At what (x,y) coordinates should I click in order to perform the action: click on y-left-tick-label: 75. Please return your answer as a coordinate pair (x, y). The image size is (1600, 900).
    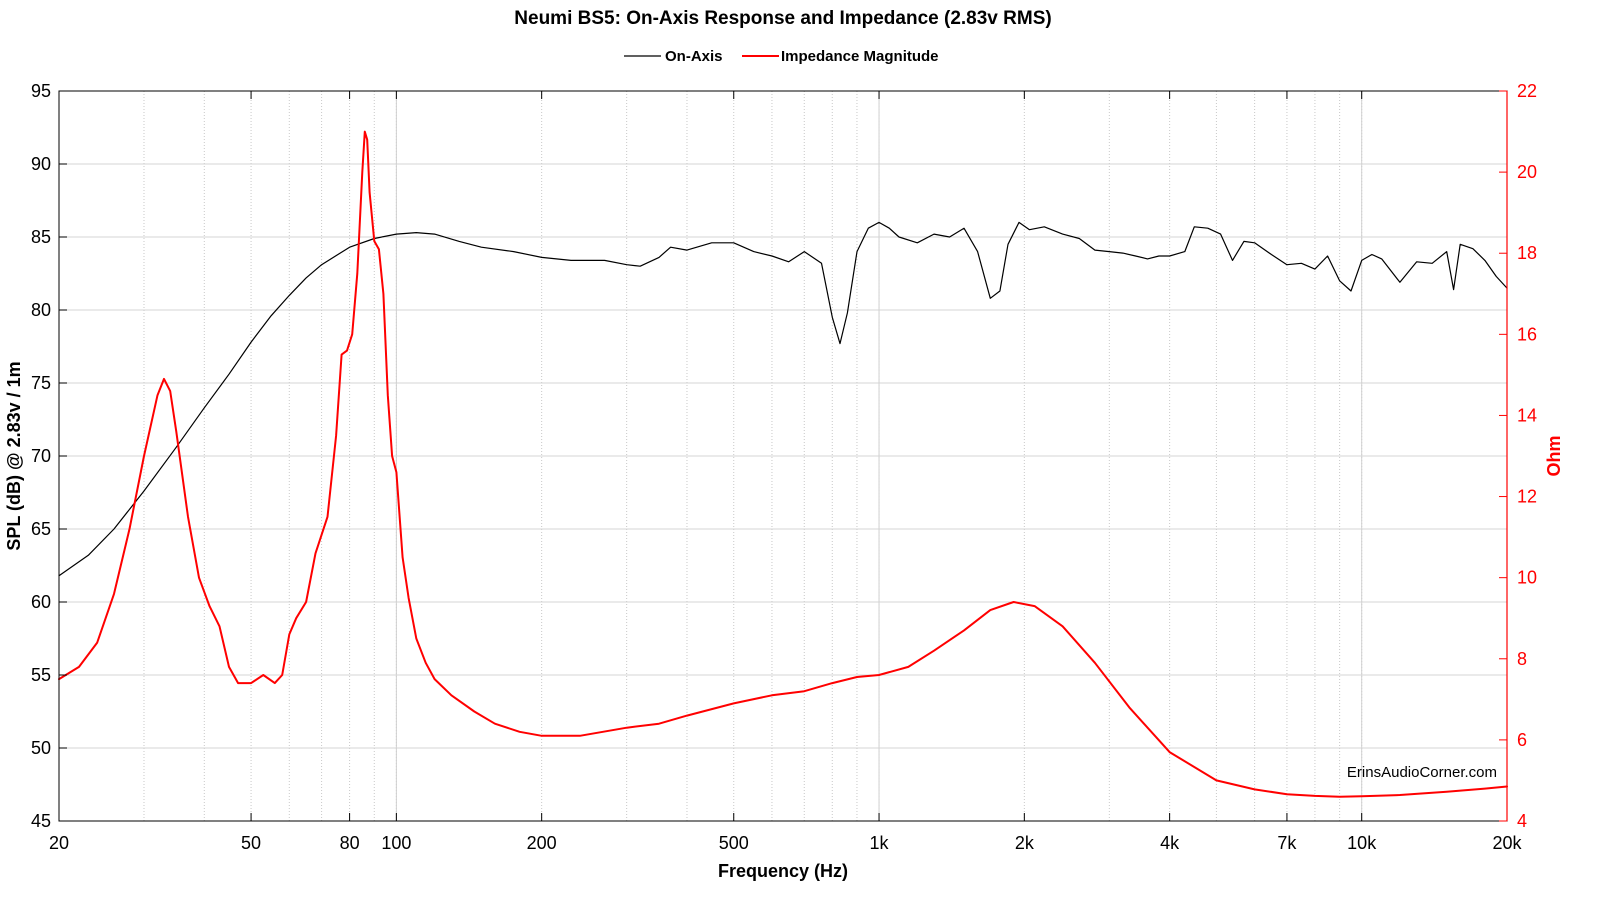
    Looking at the image, I should click on (41, 383).